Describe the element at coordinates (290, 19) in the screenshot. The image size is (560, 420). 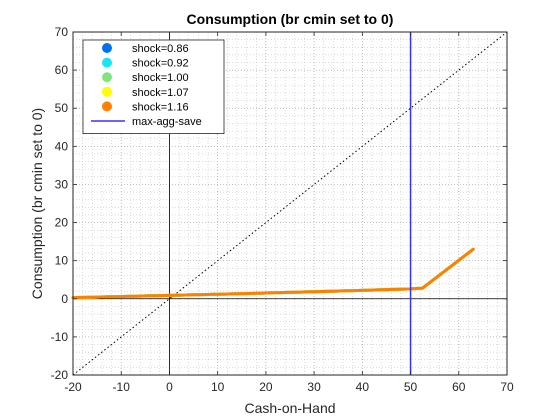
I see `chart-title: Consumption (br cmin set to 0)` at that location.